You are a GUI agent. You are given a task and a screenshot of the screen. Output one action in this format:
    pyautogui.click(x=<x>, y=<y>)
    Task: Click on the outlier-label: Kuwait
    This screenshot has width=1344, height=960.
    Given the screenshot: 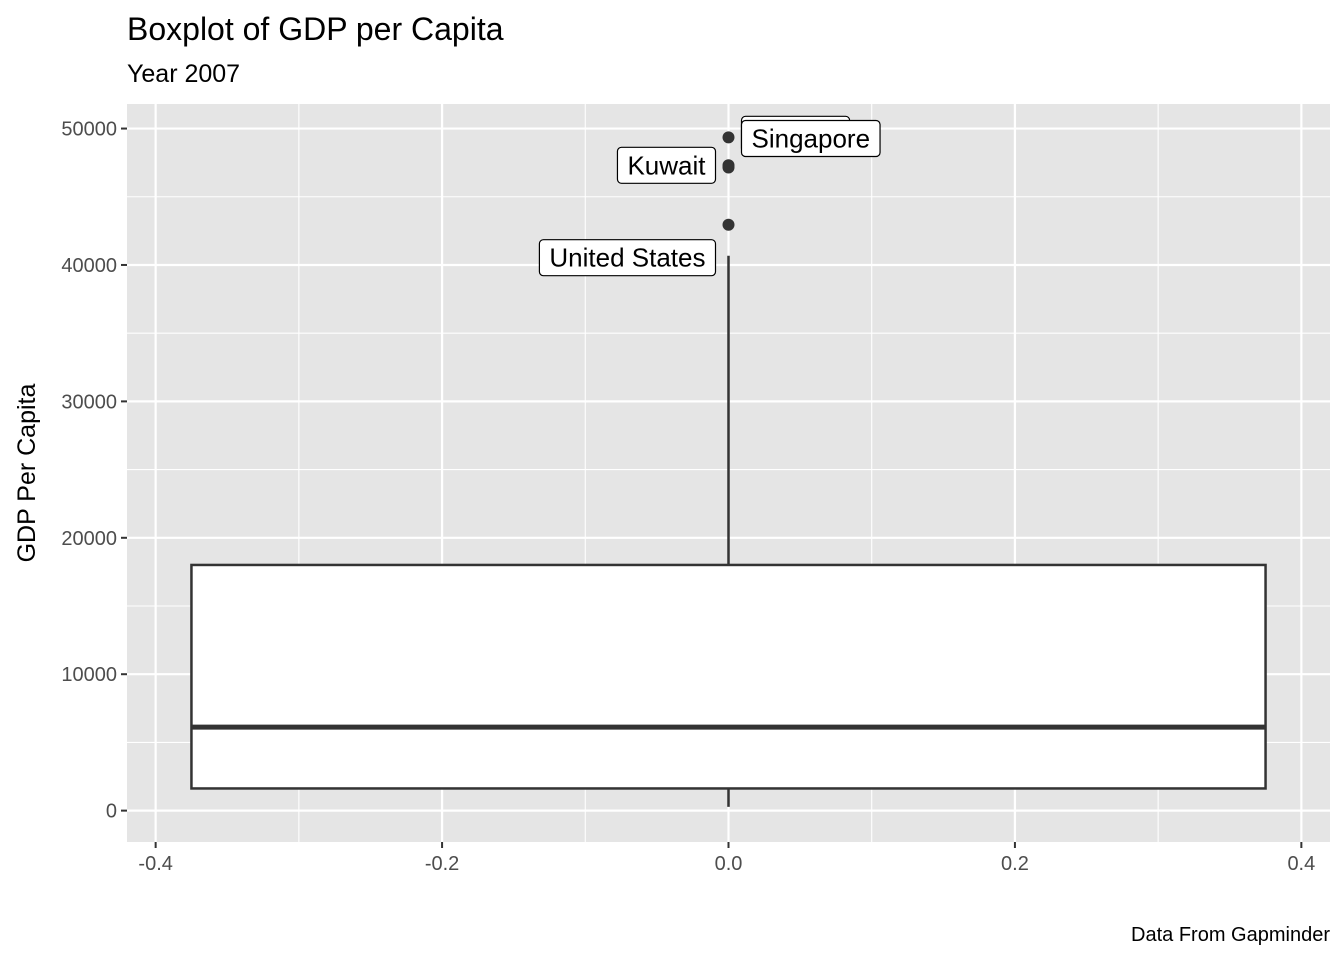 What is the action you would take?
    pyautogui.click(x=666, y=165)
    